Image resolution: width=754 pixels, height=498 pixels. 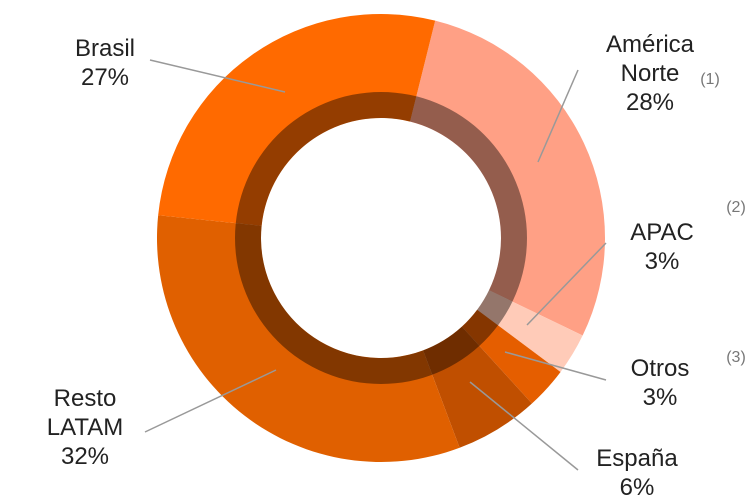 What do you see at coordinates (662, 232) in the screenshot?
I see `segment-label: APAC` at bounding box center [662, 232].